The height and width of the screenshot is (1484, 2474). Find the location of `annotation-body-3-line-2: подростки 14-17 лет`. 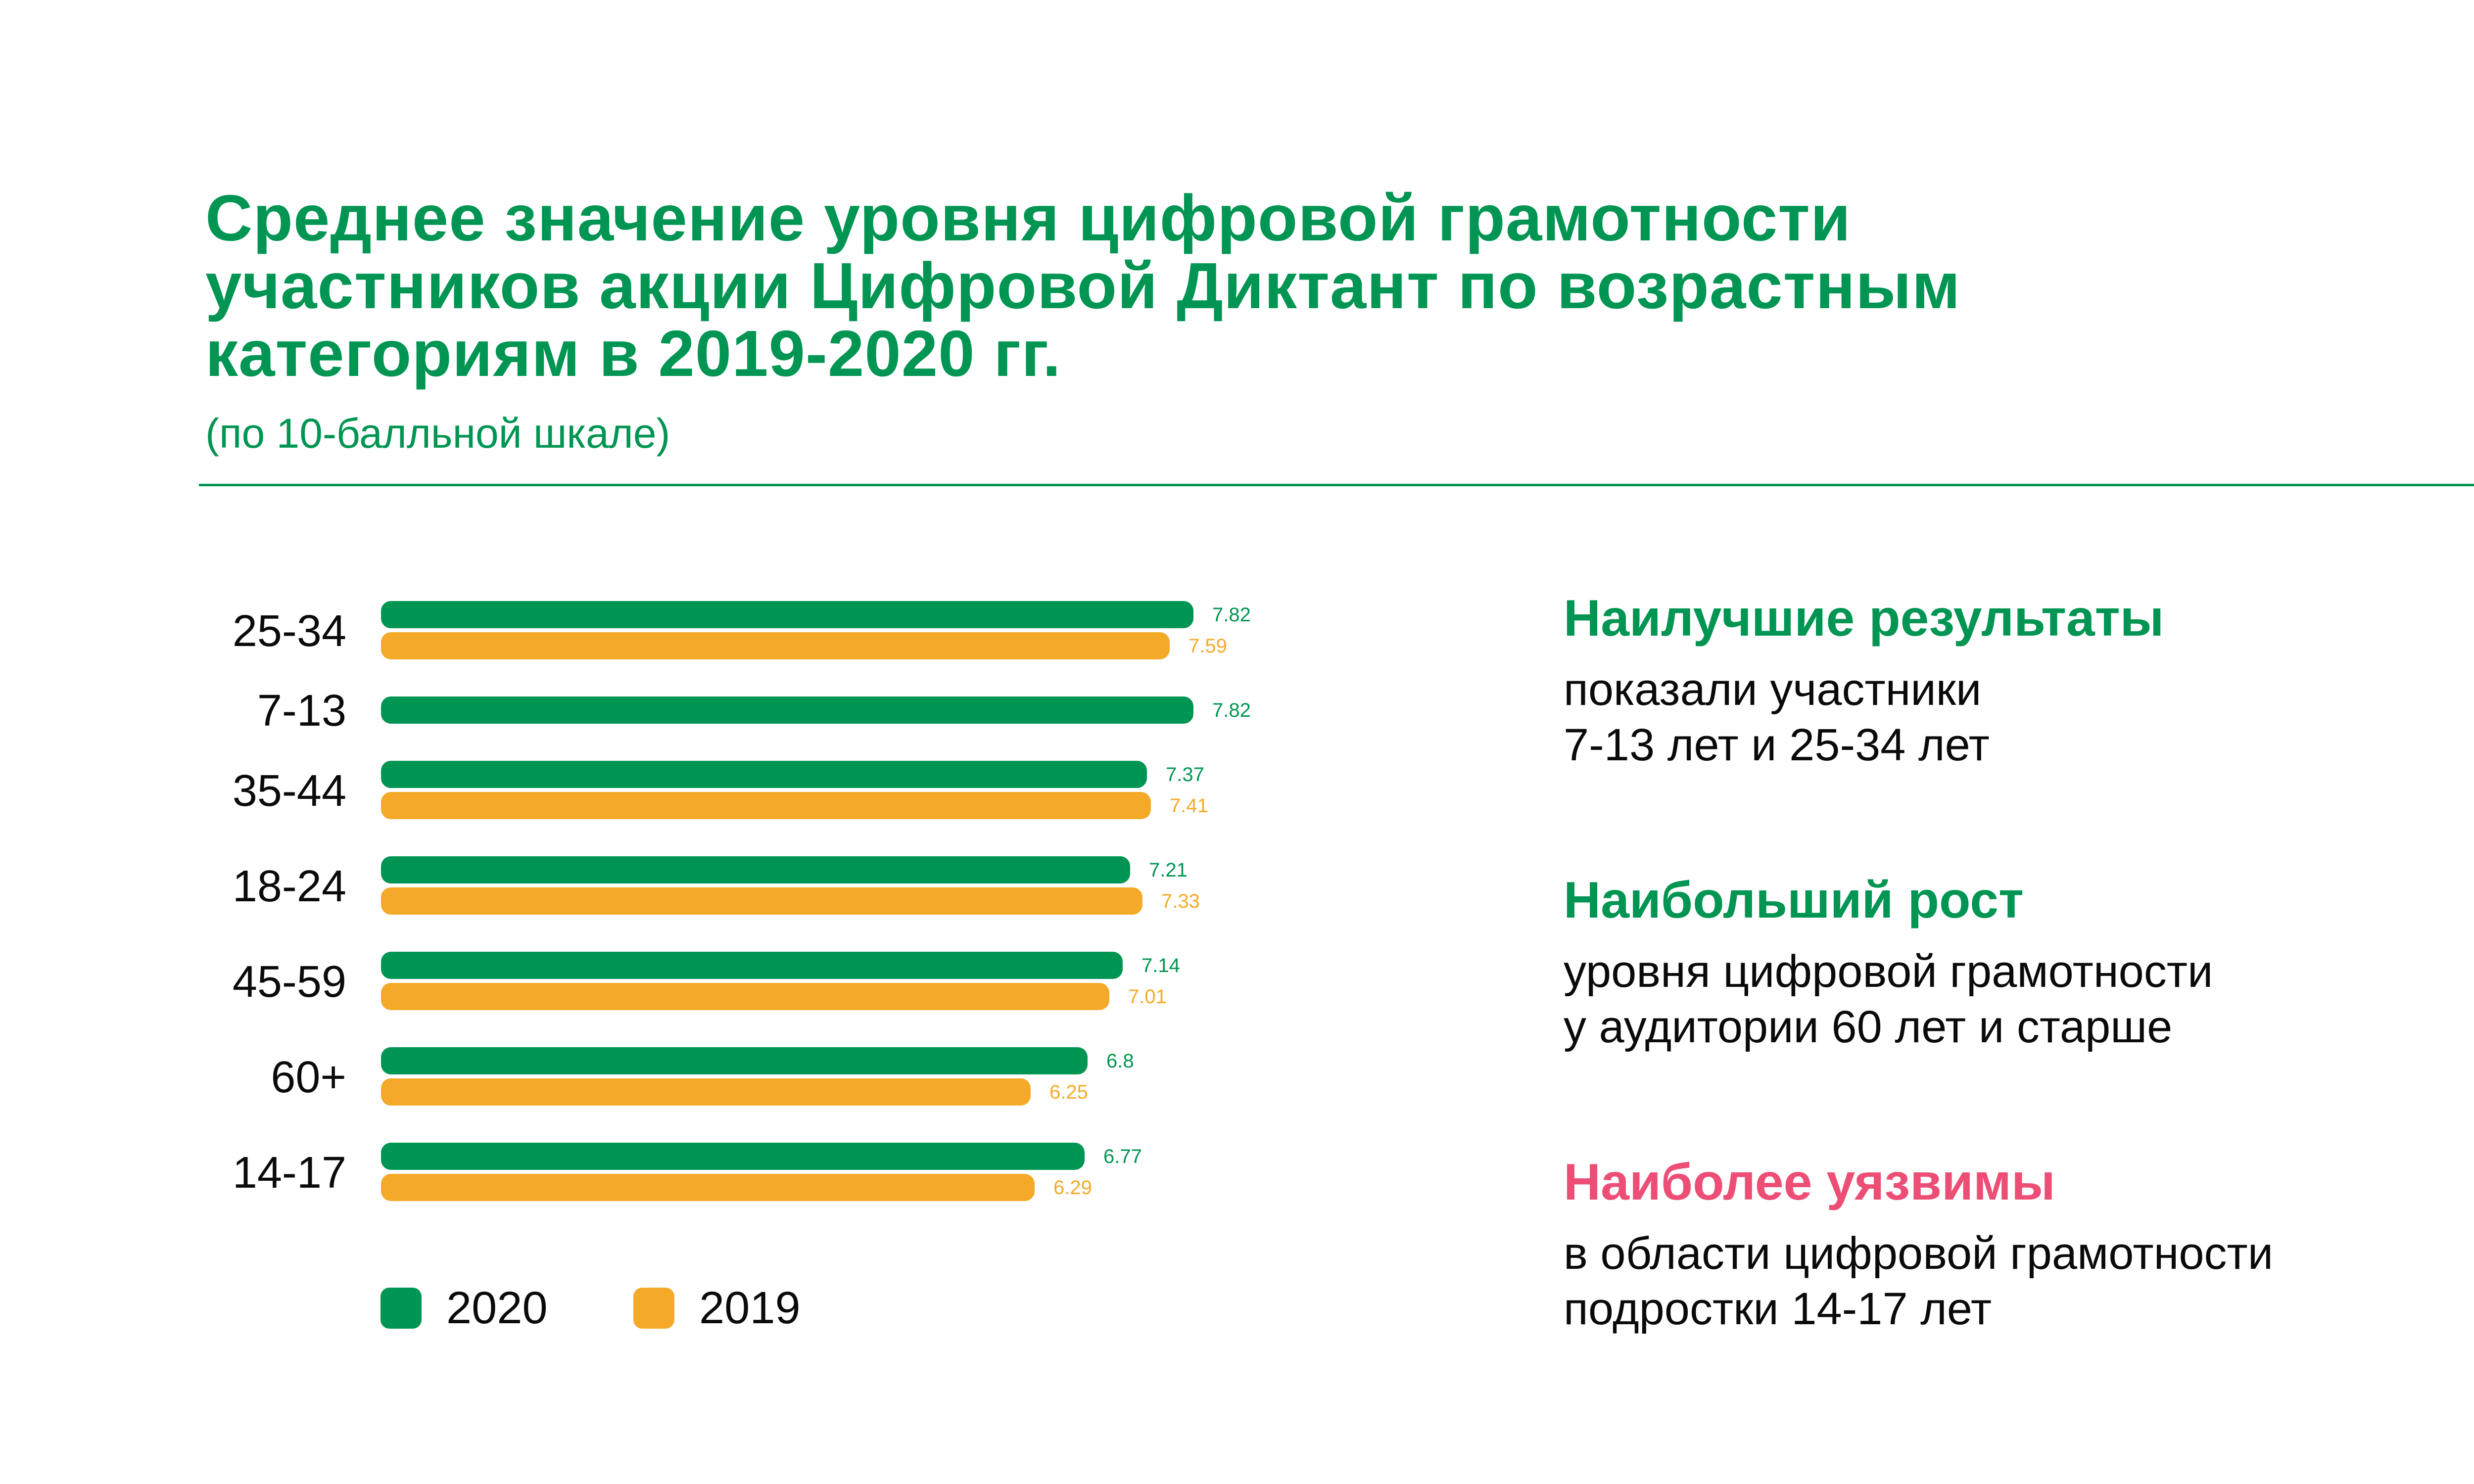

annotation-body-3-line-2: подростки 14-17 лет is located at coordinates (1778, 1309).